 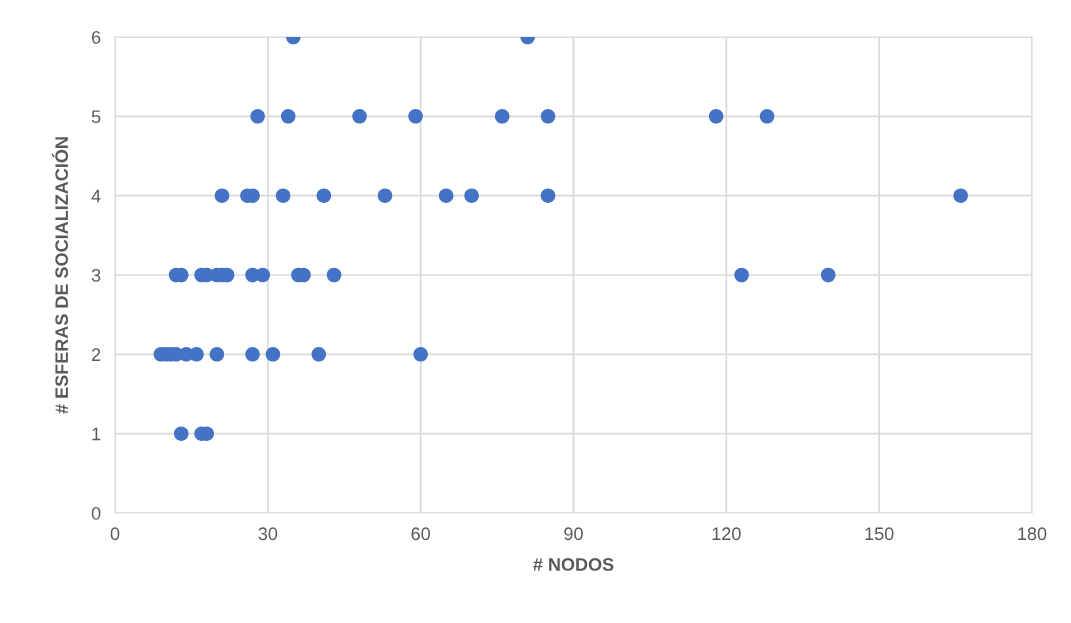 I want to click on y-tick-label: 3, so click(x=96, y=275).